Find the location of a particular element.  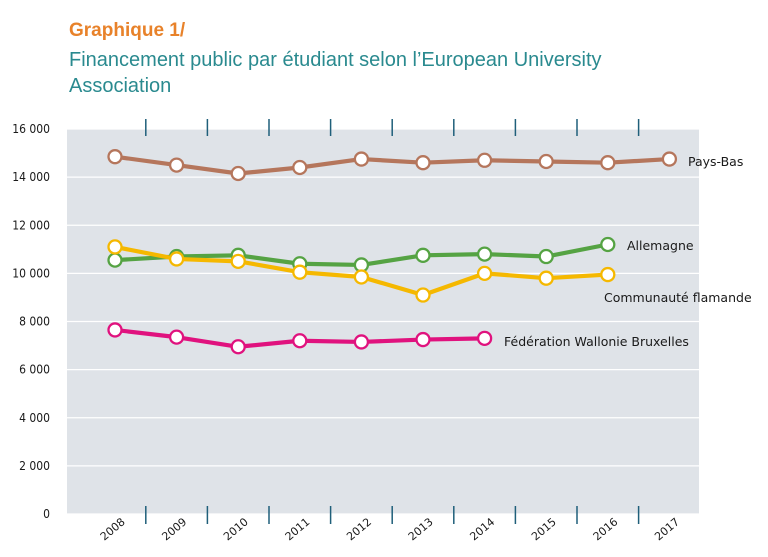

y-tick-label: 16 000 is located at coordinates (31, 129).